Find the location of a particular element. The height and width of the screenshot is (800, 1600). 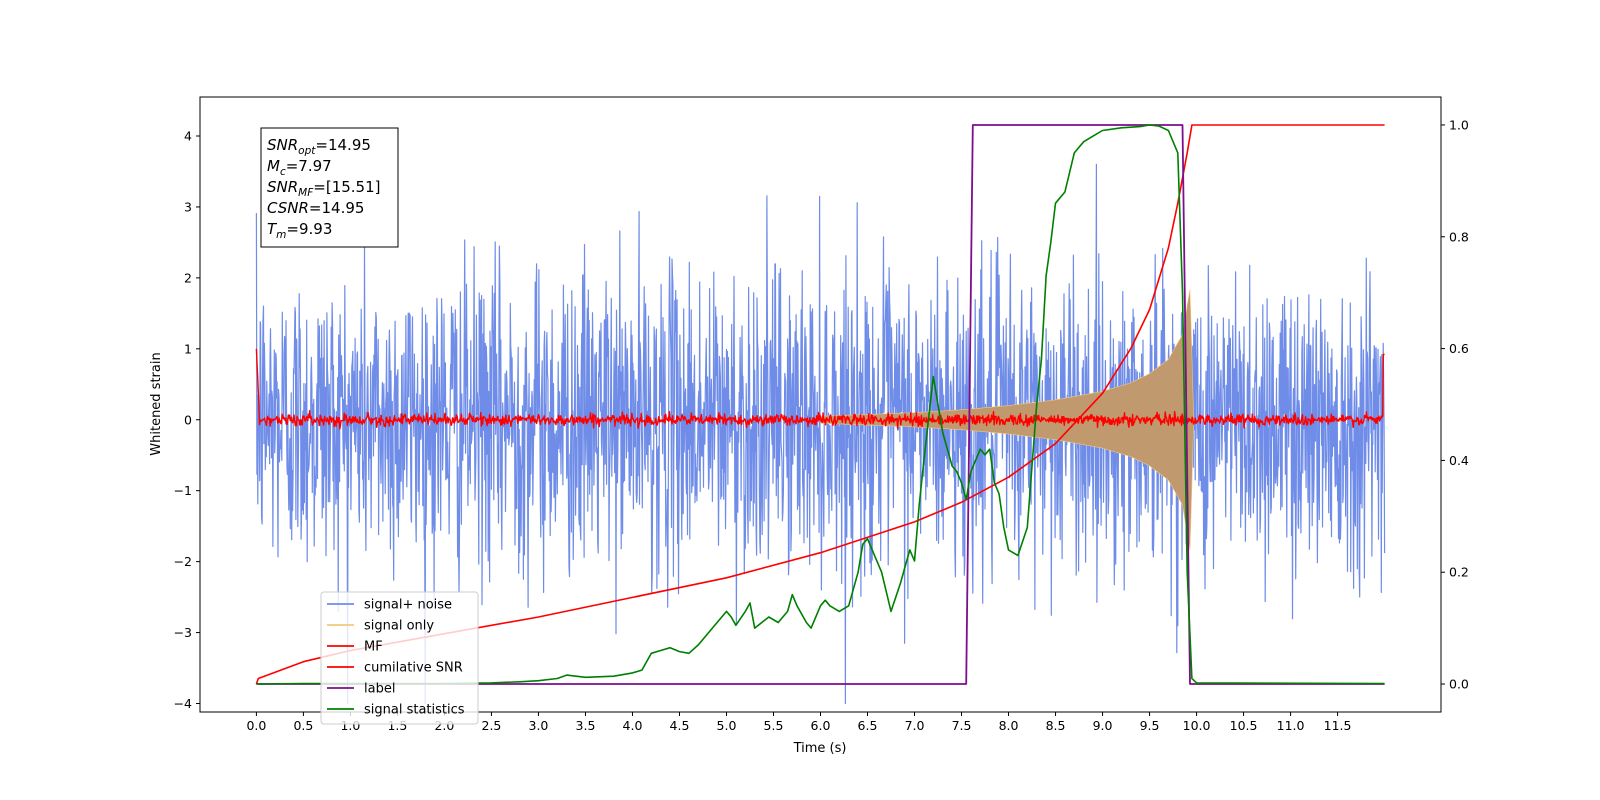

x-tick-label: 9.5 is located at coordinates (1150, 725).